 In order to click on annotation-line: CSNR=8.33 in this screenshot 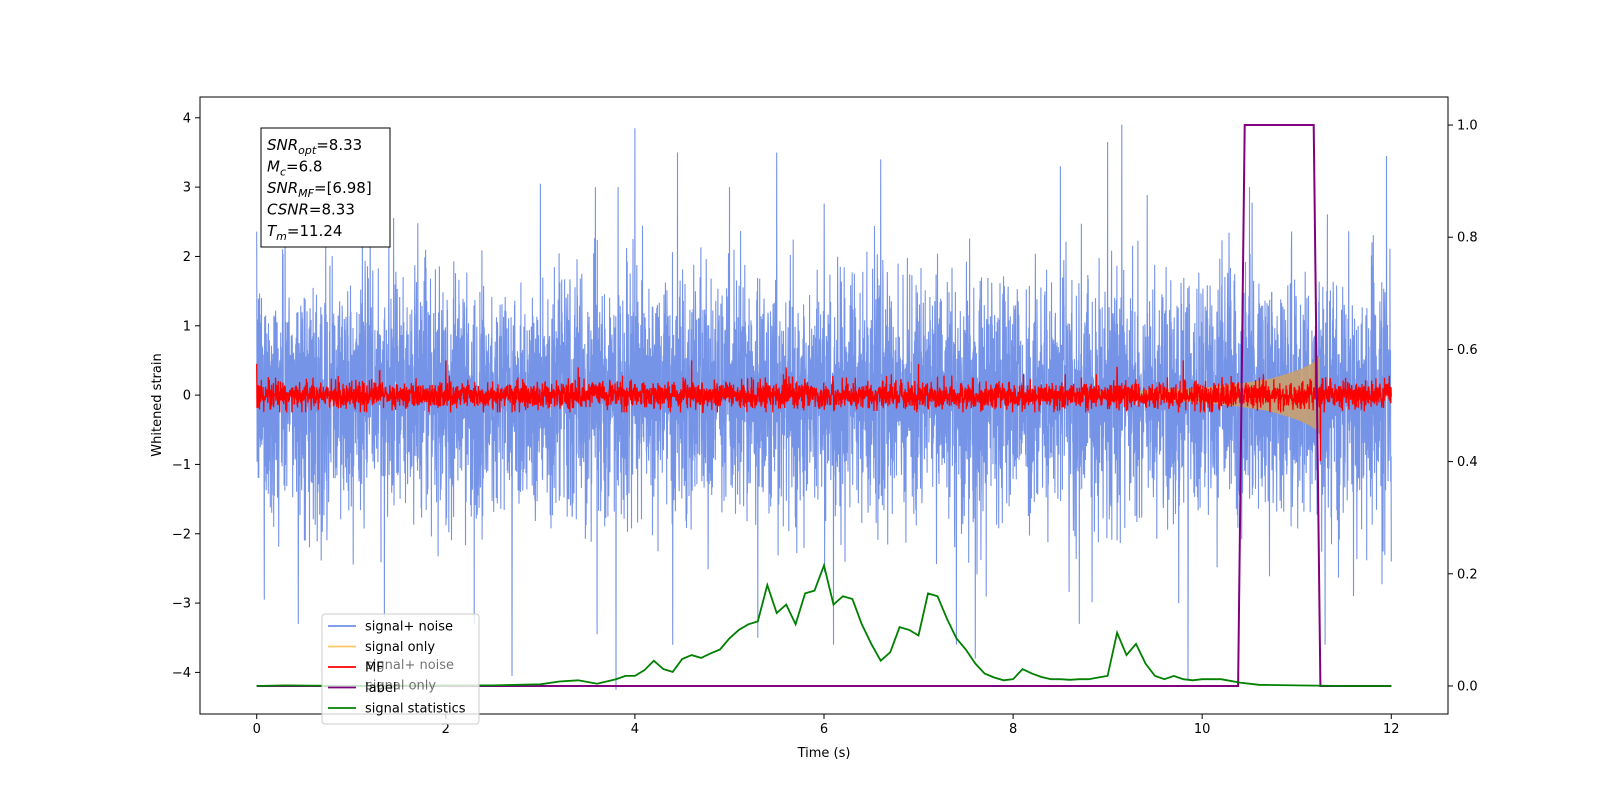, I will do `click(311, 210)`.